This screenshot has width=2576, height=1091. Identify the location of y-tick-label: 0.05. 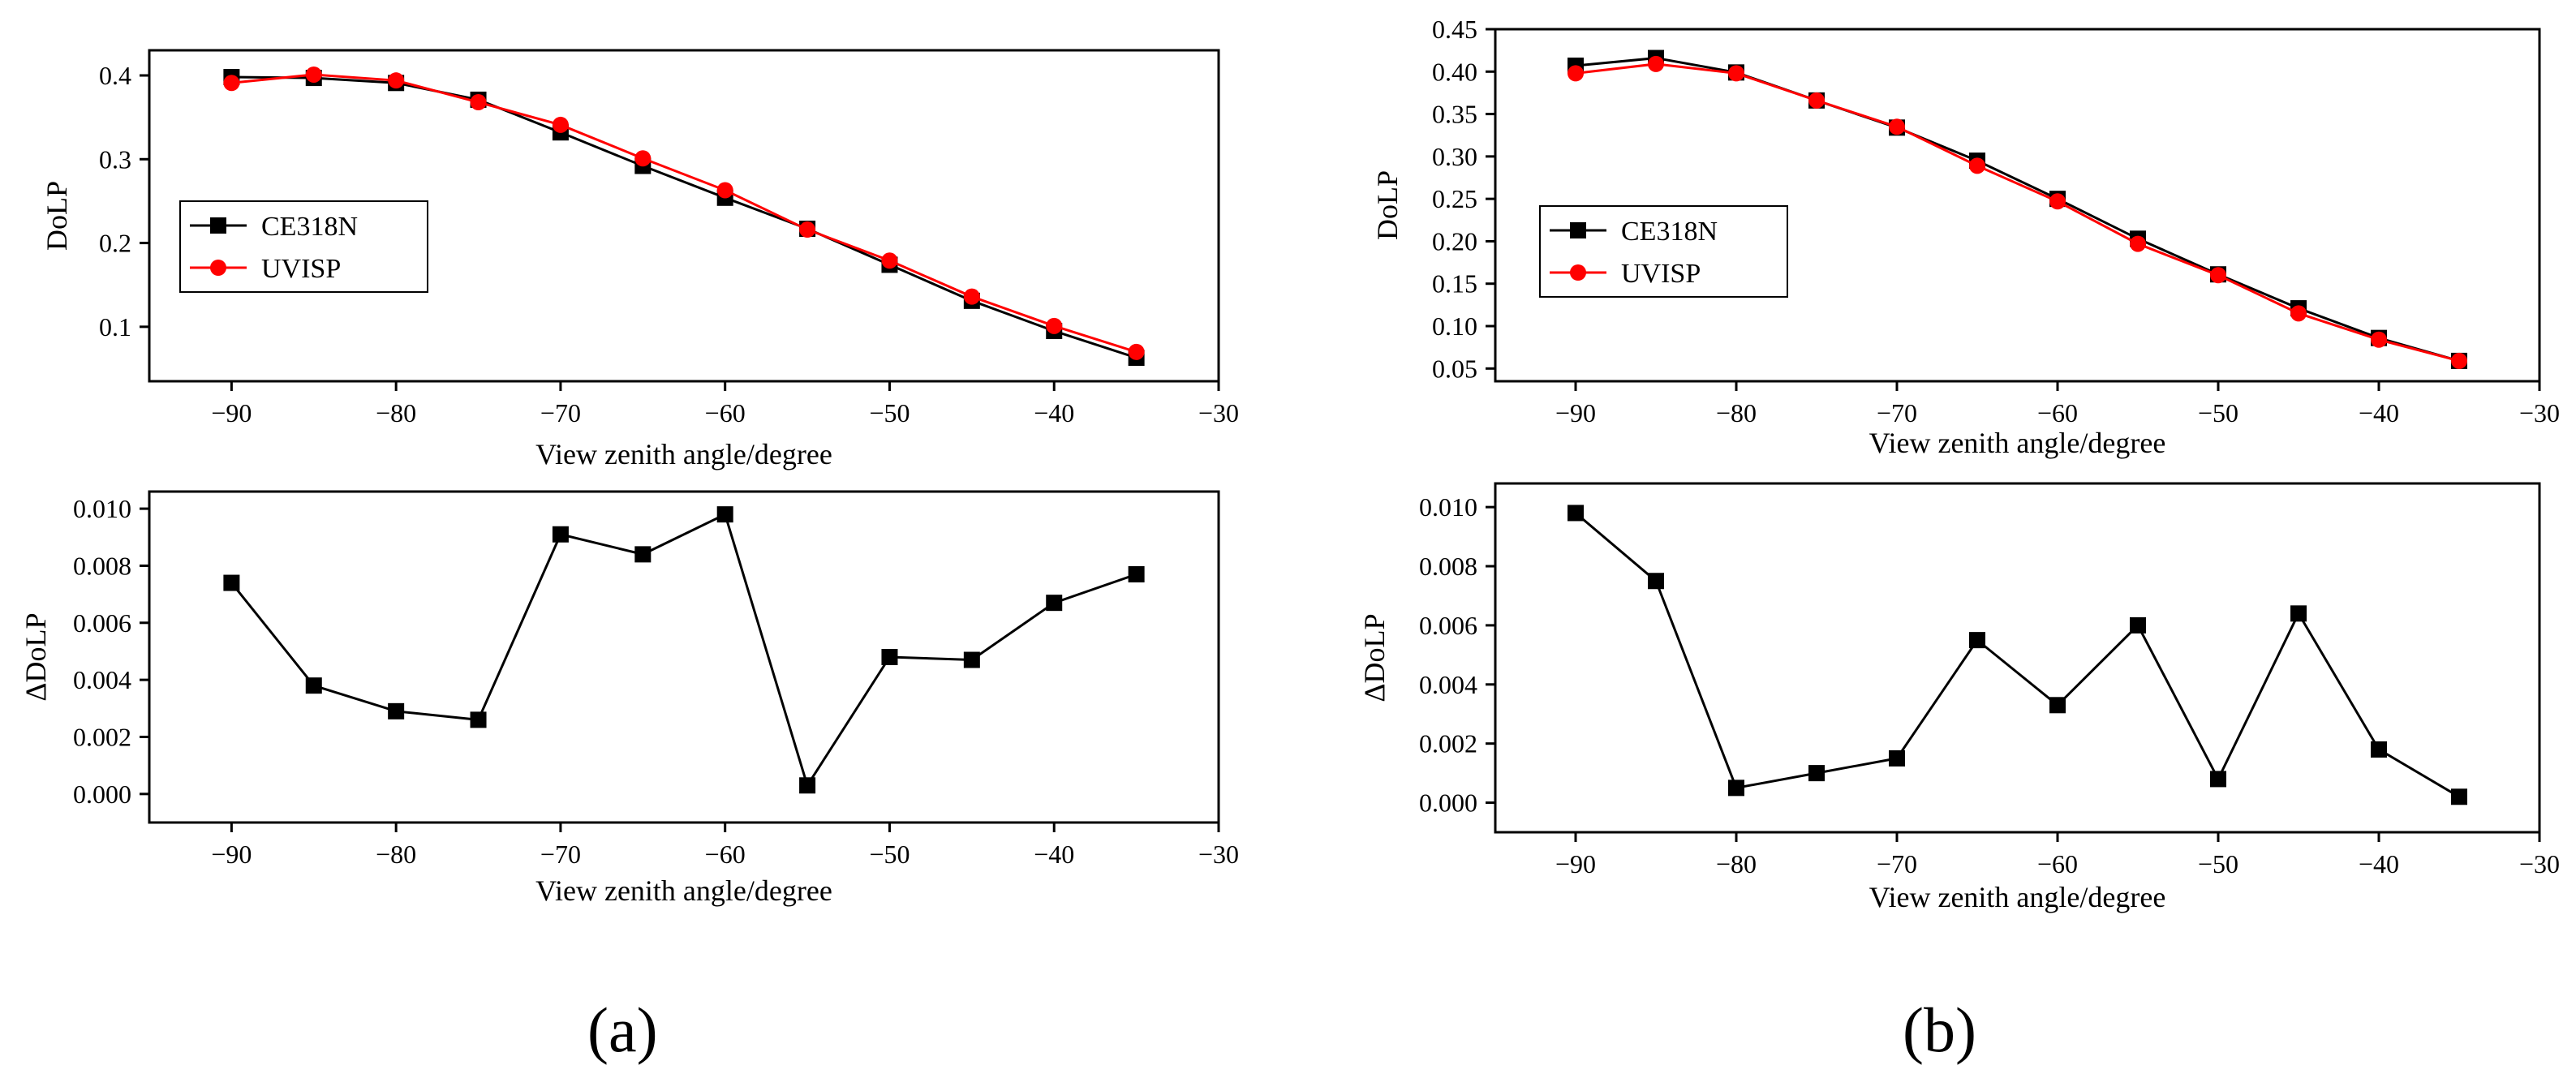
(1454, 368).